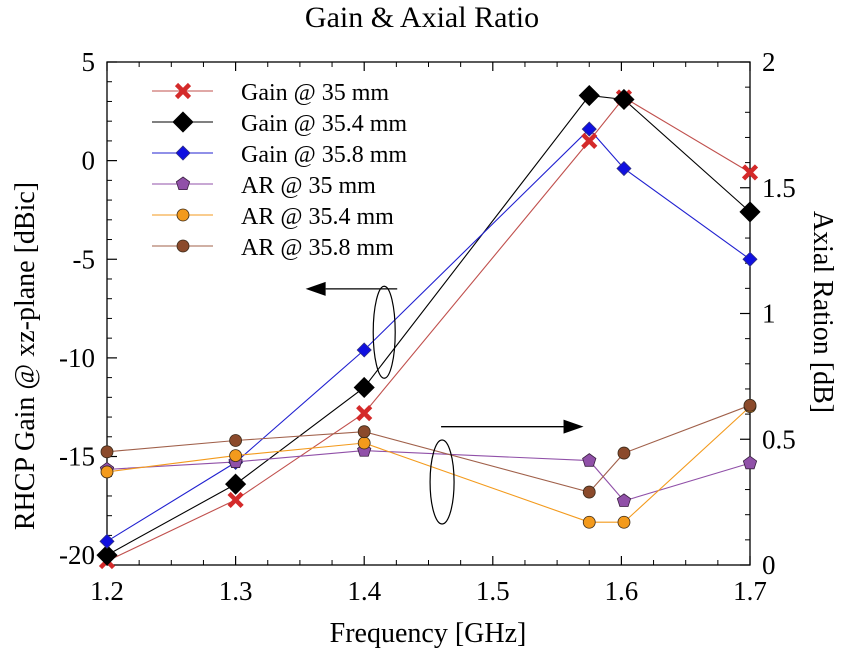 The width and height of the screenshot is (844, 652). Describe the element at coordinates (317, 248) in the screenshot. I see `legend-label-5: AR @ 35.8 mm` at that location.